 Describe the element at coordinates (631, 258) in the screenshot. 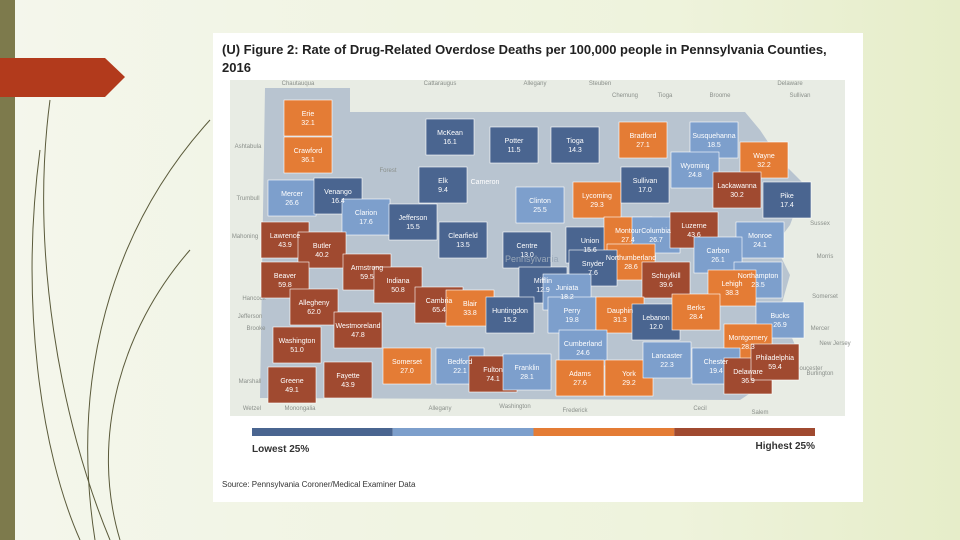

I see `county-name: Northumberland` at that location.